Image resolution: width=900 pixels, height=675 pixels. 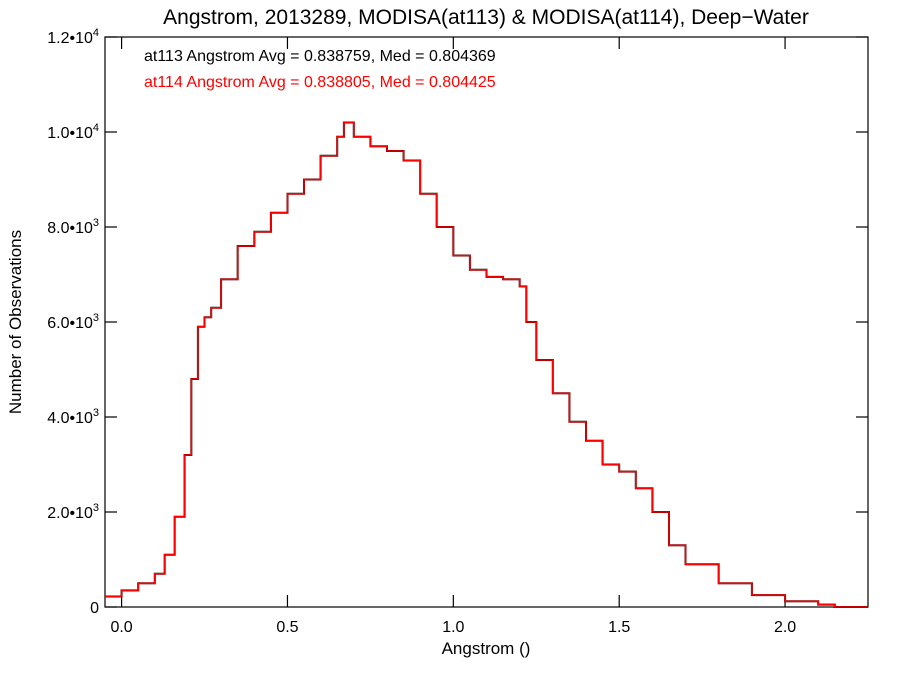 What do you see at coordinates (785, 627) in the screenshot?
I see `x-tick-label: 2.0` at bounding box center [785, 627].